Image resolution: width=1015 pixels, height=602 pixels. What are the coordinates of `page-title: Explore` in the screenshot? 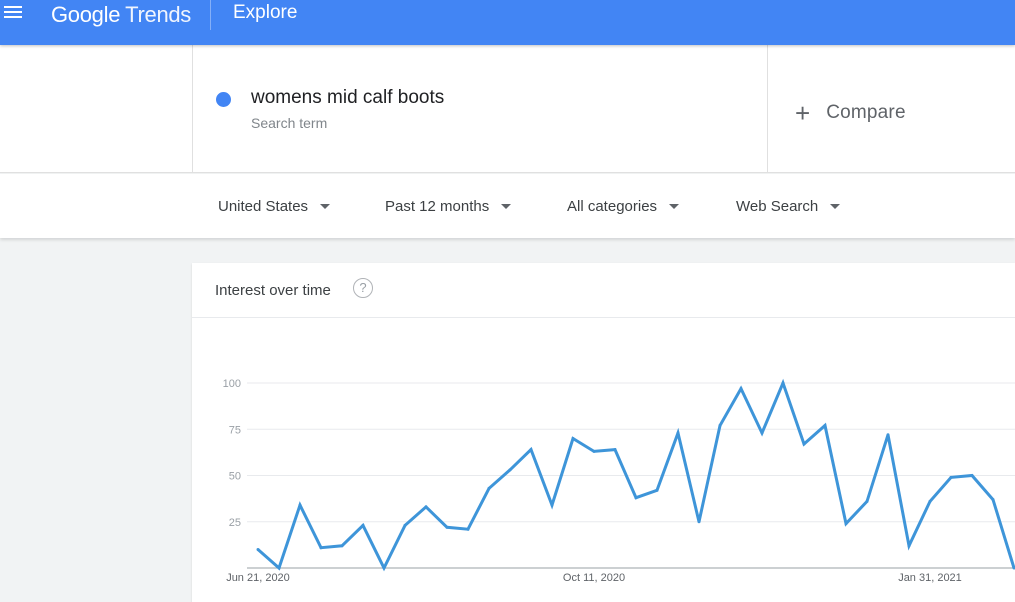 It's located at (265, 12).